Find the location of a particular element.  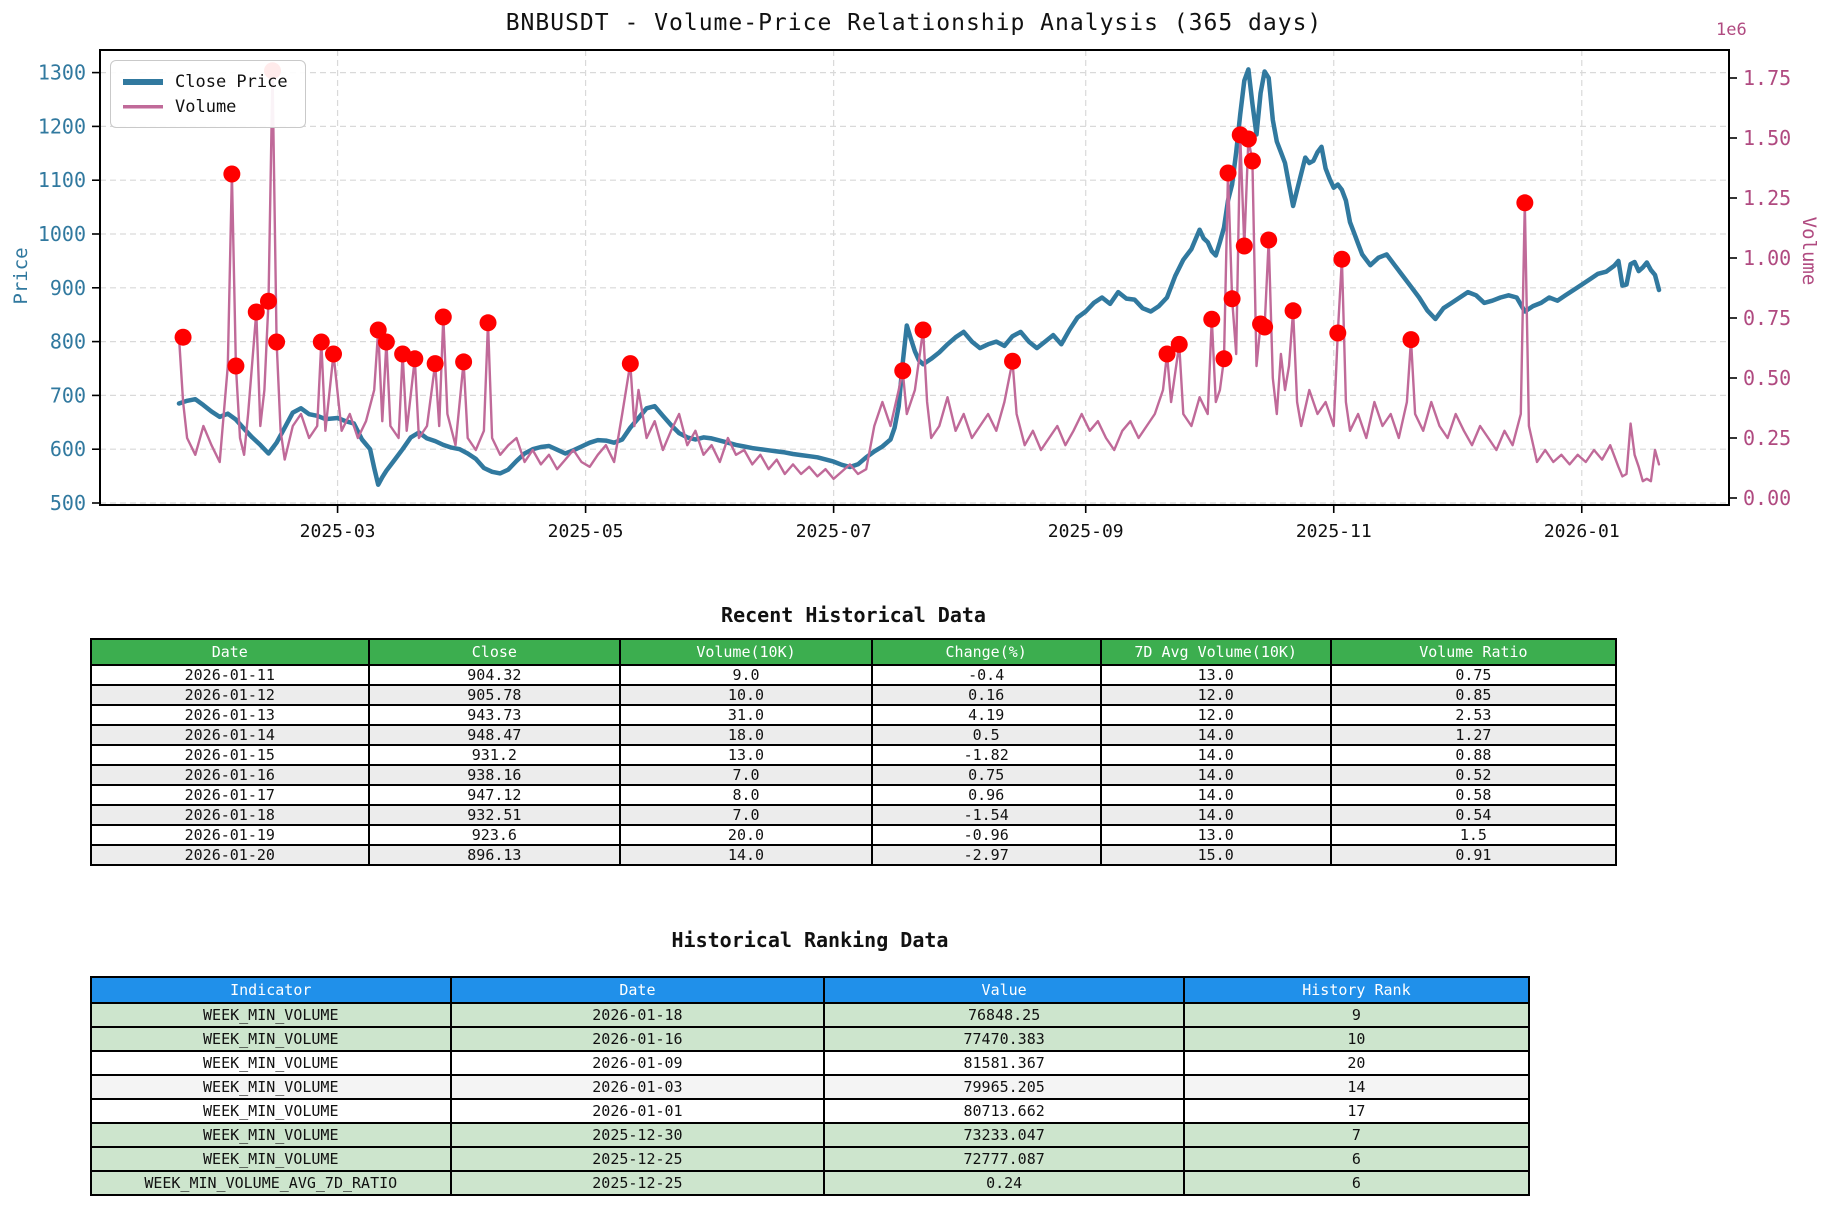

table-row: 2026-01-18 932.51 7.0 -1.54 14.0 0.54 is located at coordinates (854, 815).